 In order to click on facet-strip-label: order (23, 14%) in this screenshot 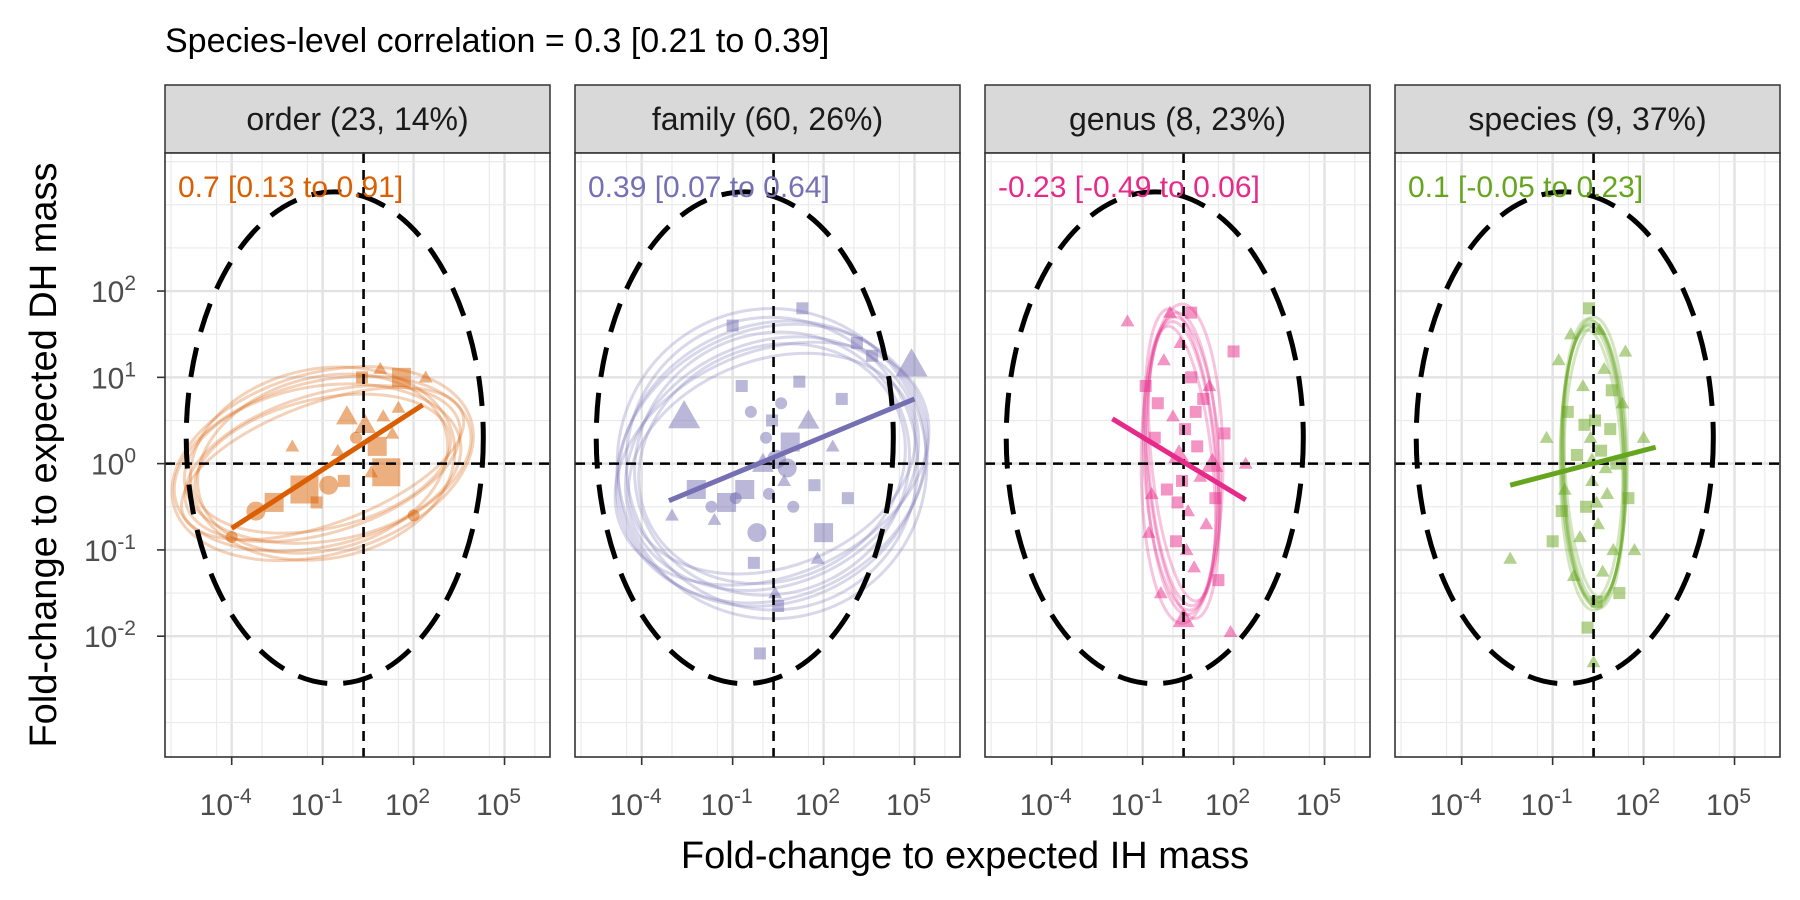, I will do `click(357, 119)`.